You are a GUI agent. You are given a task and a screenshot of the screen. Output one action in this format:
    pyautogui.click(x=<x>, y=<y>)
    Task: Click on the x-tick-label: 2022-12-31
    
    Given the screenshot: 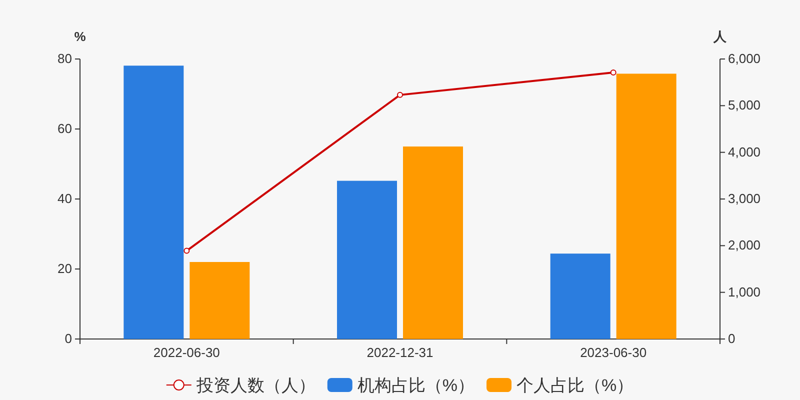 What is the action you would take?
    pyautogui.click(x=400, y=352)
    